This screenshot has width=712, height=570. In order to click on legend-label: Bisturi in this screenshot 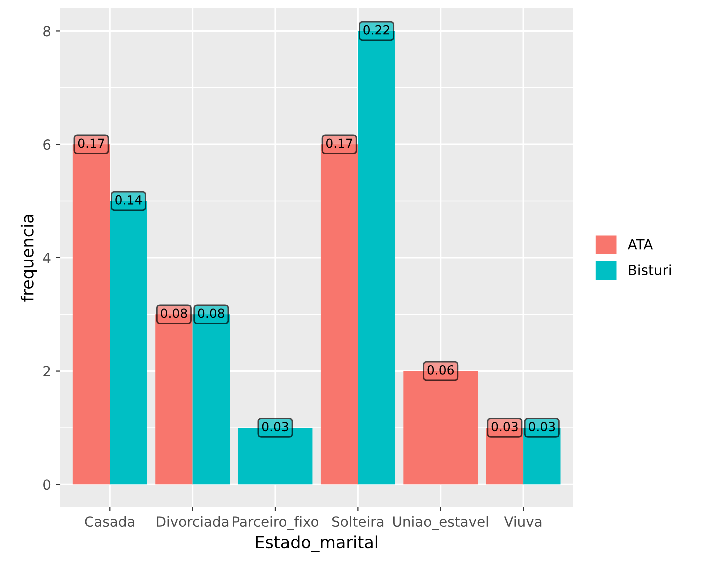, I will do `click(650, 270)`.